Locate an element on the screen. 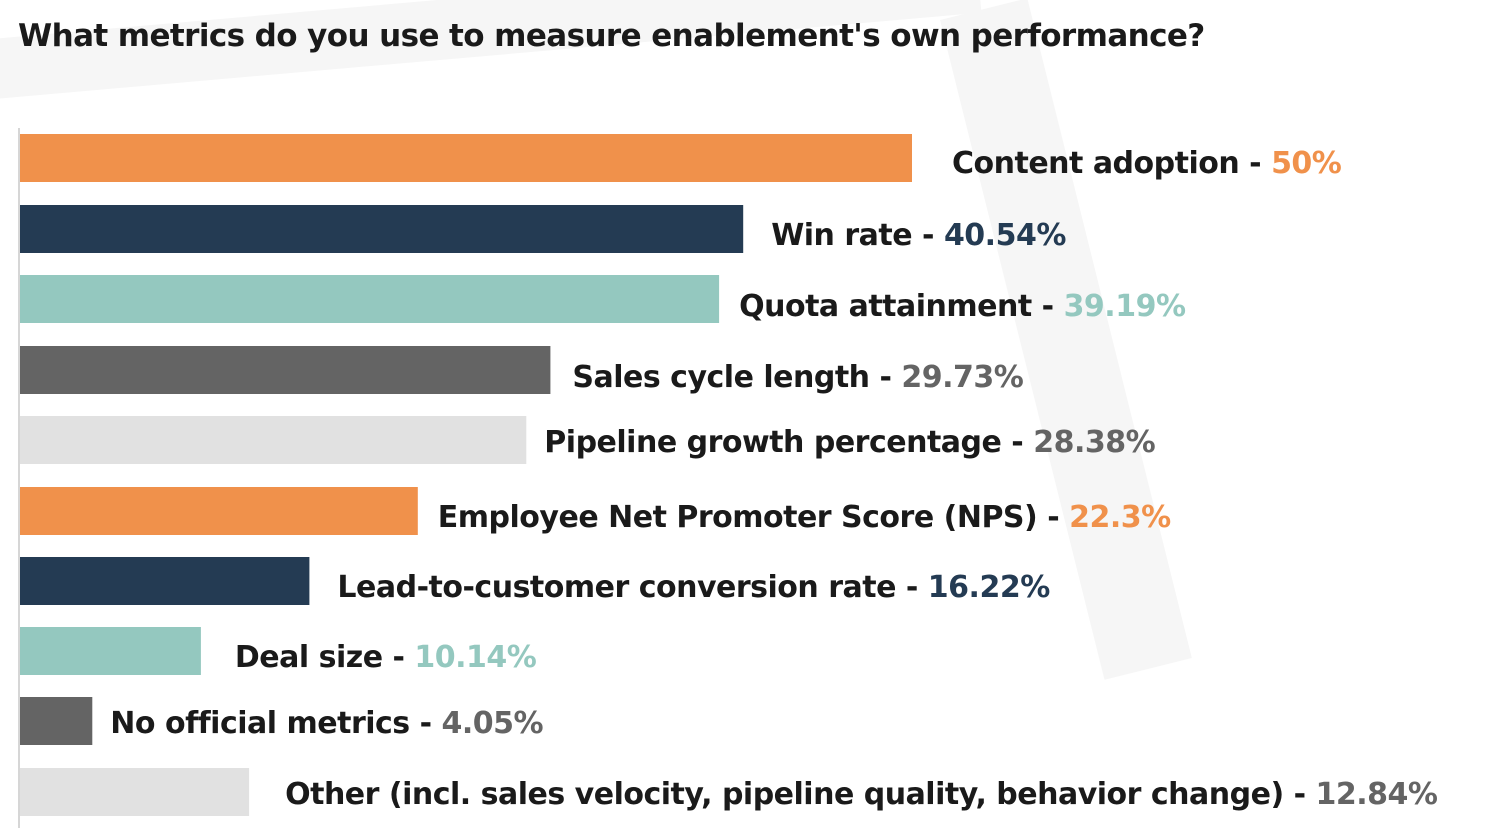  bar-label: Sales cycle length - 29.73% is located at coordinates (797, 377).